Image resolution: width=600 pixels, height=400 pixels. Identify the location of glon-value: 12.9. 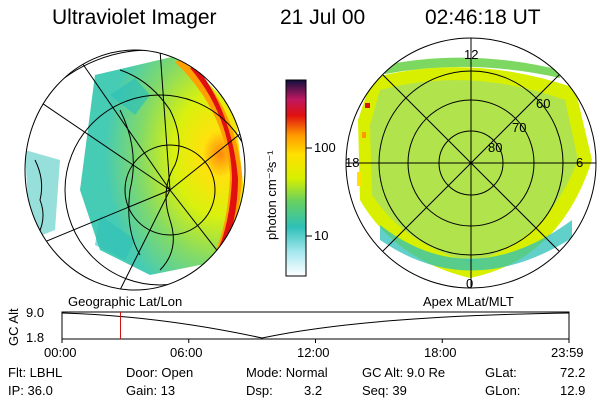
(573, 390).